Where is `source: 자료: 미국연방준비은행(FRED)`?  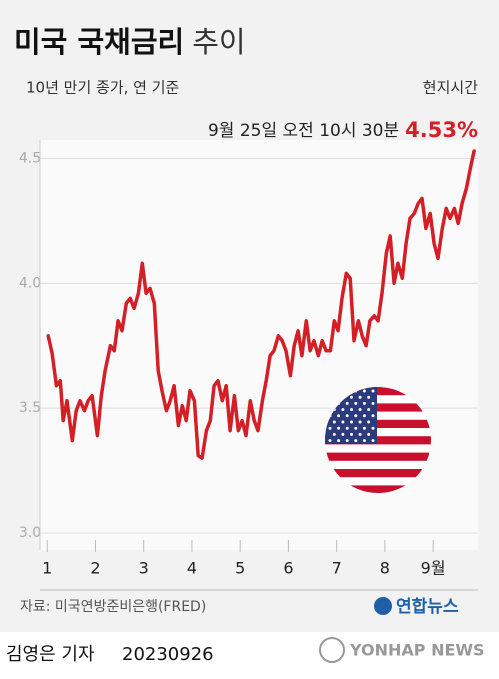
source: 자료: 미국연방준비은행(FRED) is located at coordinates (113, 607).